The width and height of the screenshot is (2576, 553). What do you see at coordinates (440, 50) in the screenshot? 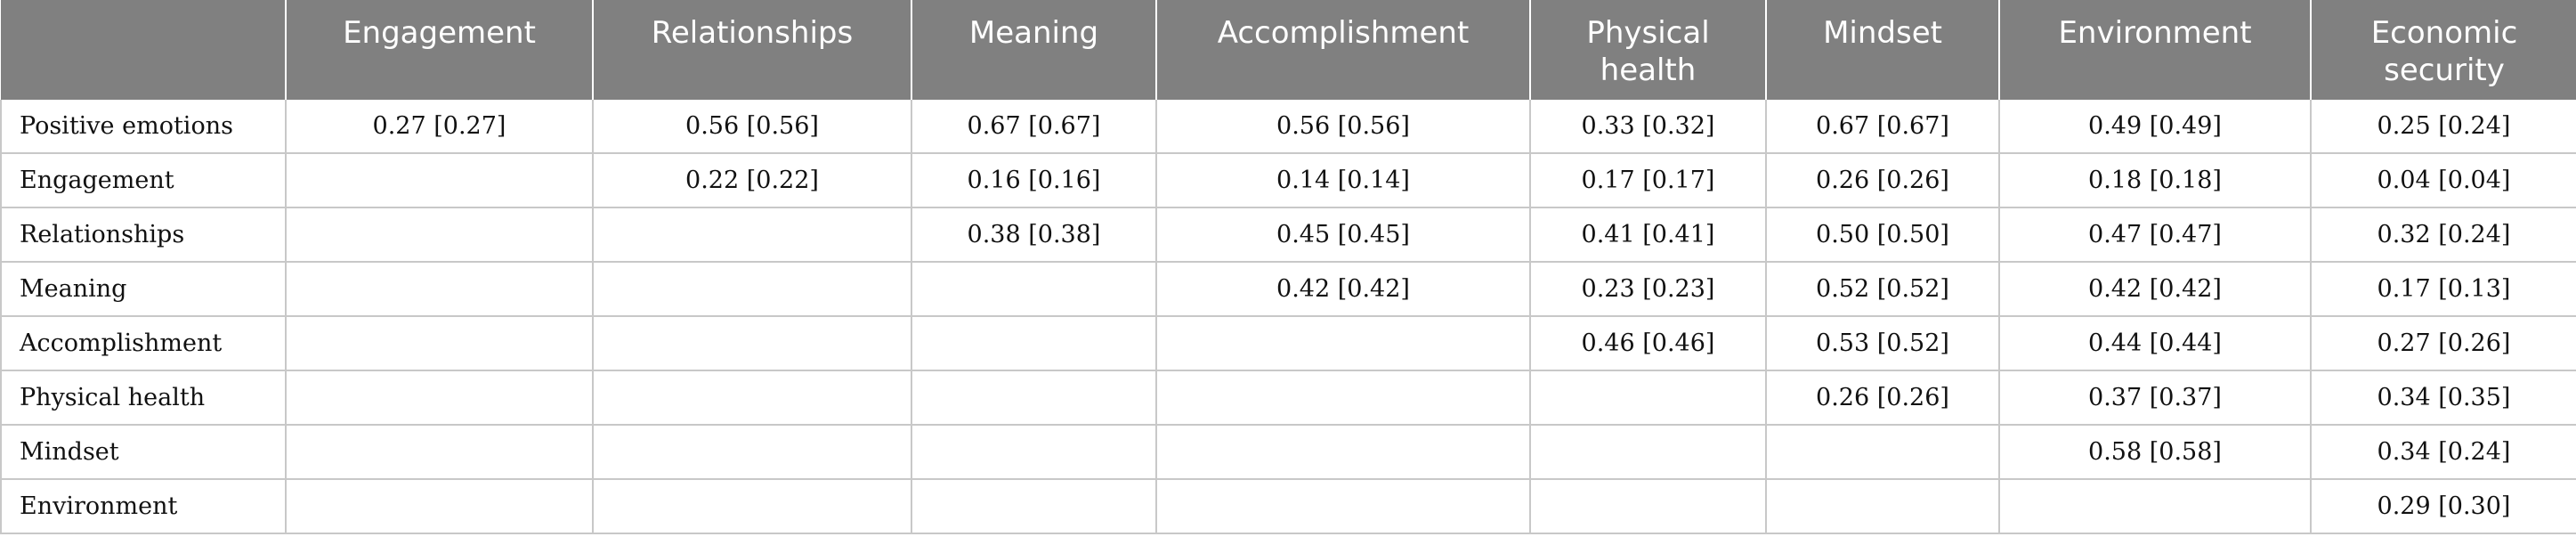
I see `header-cell-engagement: Engagement` at bounding box center [440, 50].